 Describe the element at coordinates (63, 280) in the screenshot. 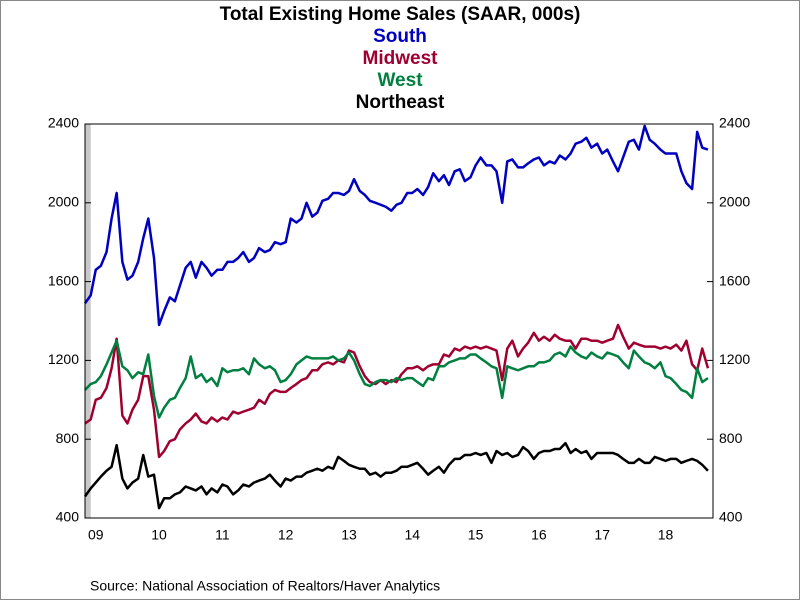

I see `y-tick-label: 1600` at that location.